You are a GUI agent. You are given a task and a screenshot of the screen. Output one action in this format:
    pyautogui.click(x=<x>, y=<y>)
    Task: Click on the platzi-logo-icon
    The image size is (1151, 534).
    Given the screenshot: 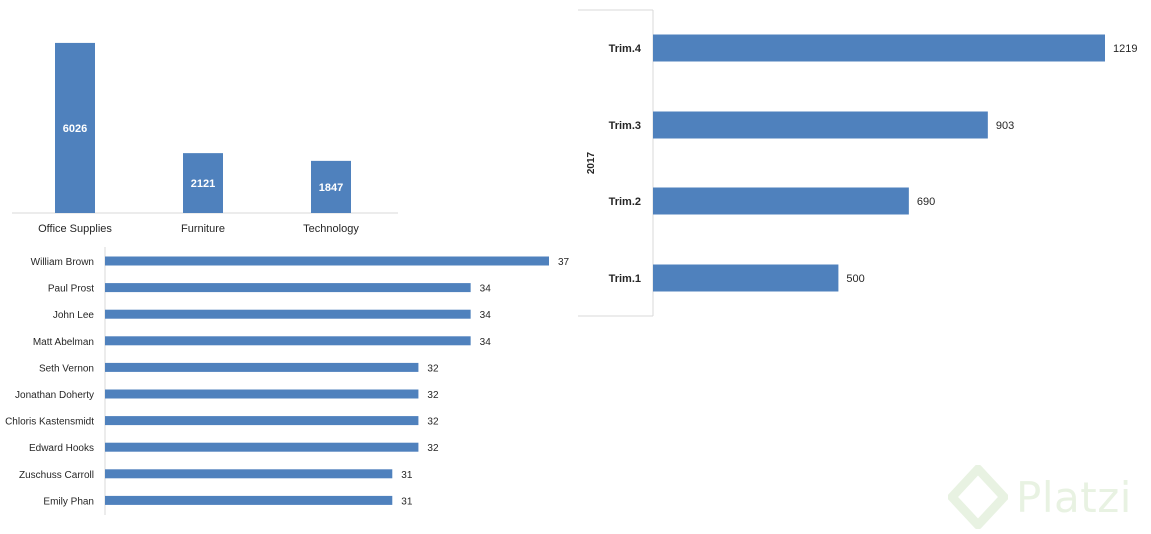 What is the action you would take?
    pyautogui.click(x=978, y=497)
    